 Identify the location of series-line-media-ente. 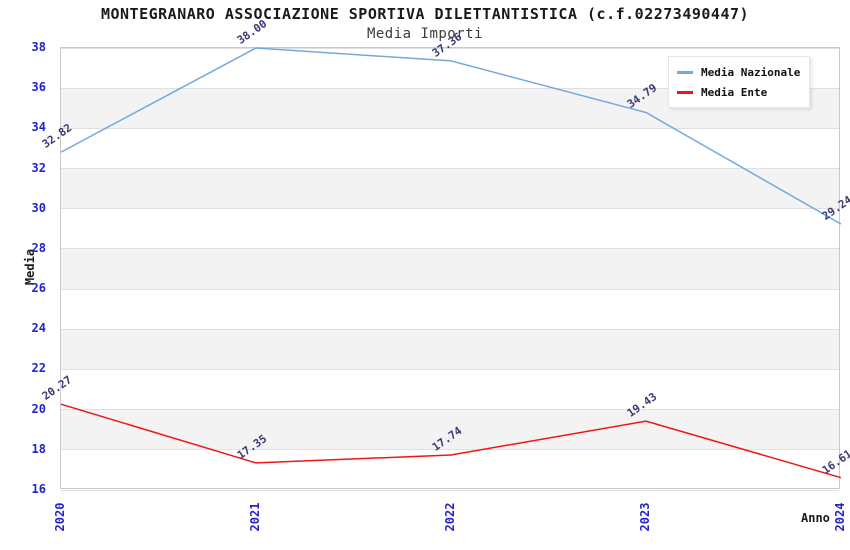
(451, 441).